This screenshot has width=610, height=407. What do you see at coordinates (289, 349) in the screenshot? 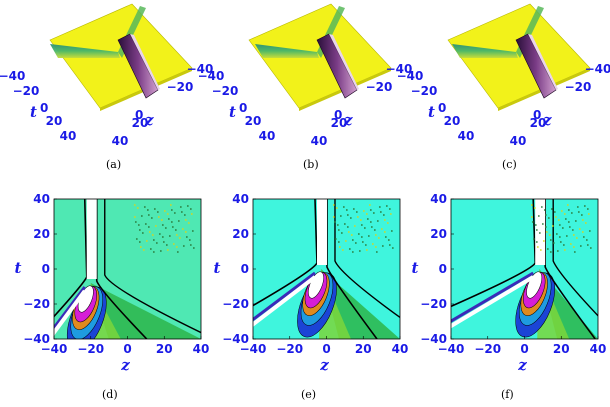
I see `contour-x-tick: −20` at bounding box center [289, 349].